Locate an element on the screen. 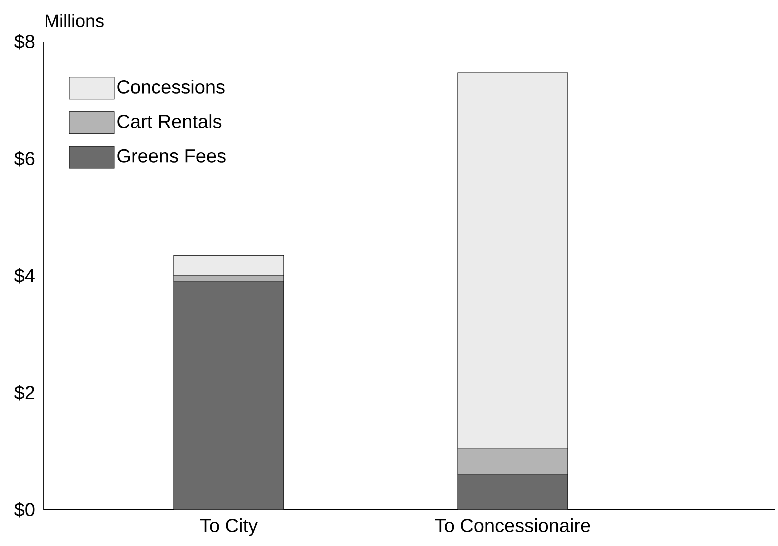 Image resolution: width=778 pixels, height=546 pixels. legend-label: Greens Fees is located at coordinates (172, 156).